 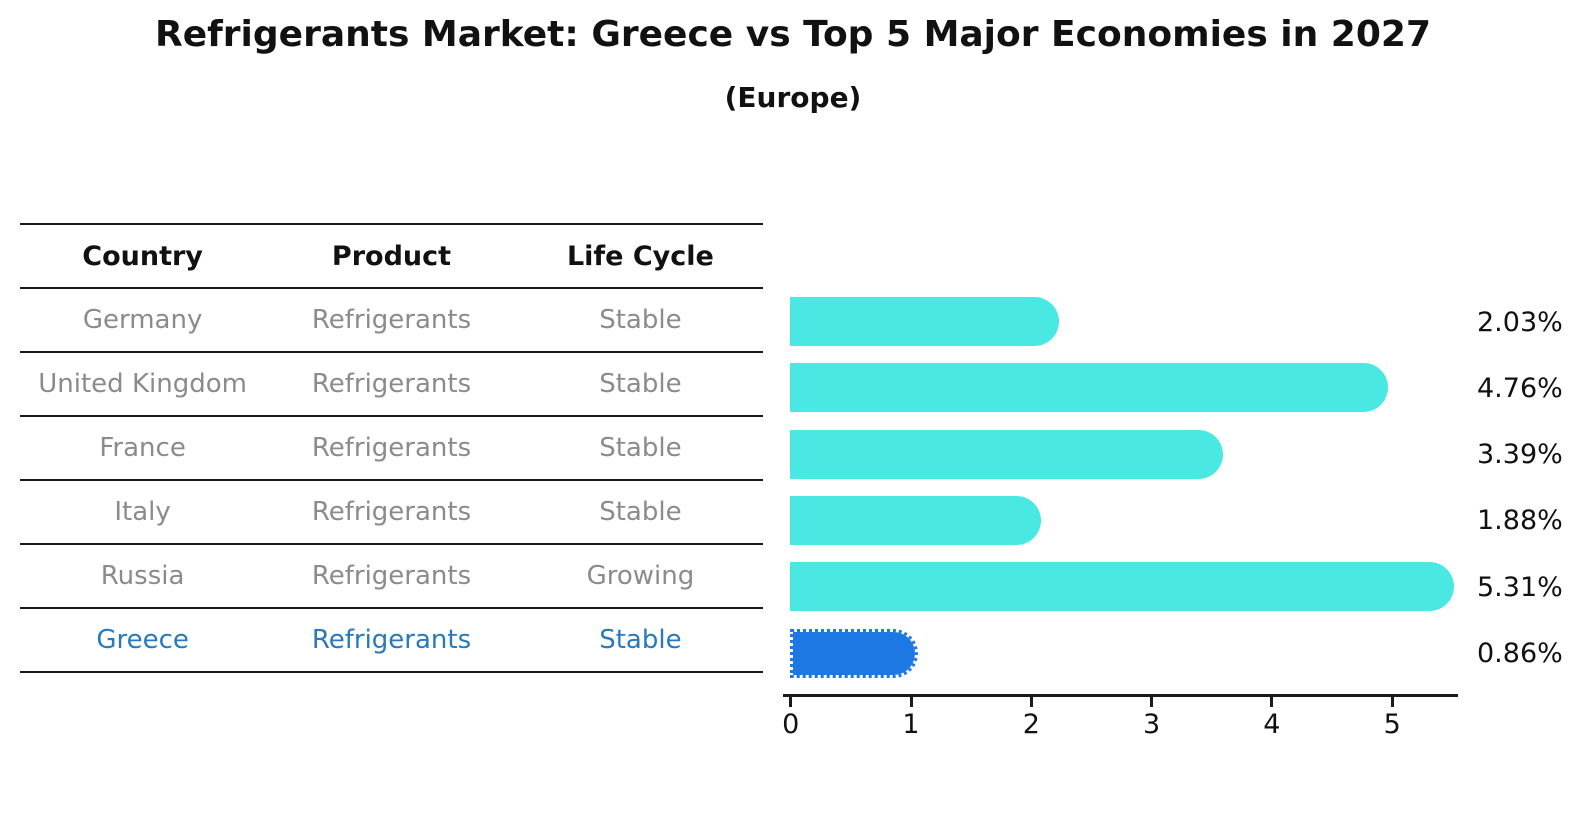 I want to click on cell-country: Italy, so click(x=143, y=512).